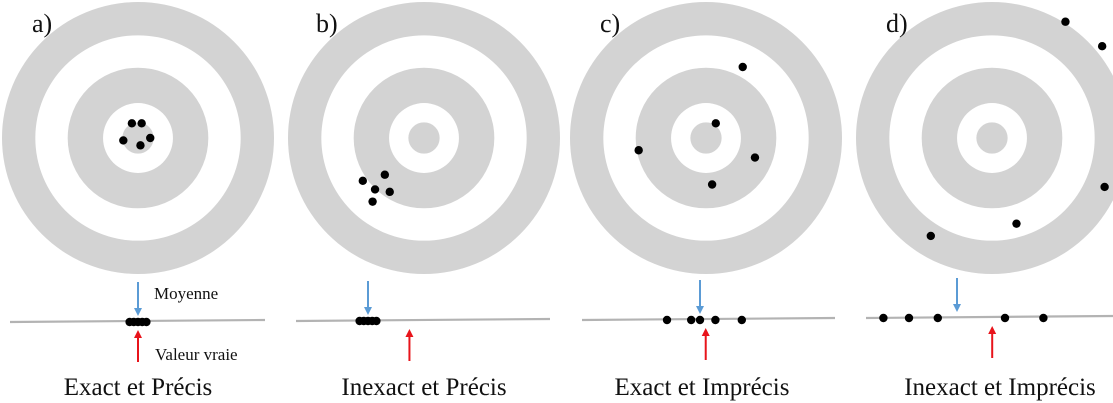  Describe the element at coordinates (610, 23) in the screenshot. I see `panel-label-c: c)` at that location.